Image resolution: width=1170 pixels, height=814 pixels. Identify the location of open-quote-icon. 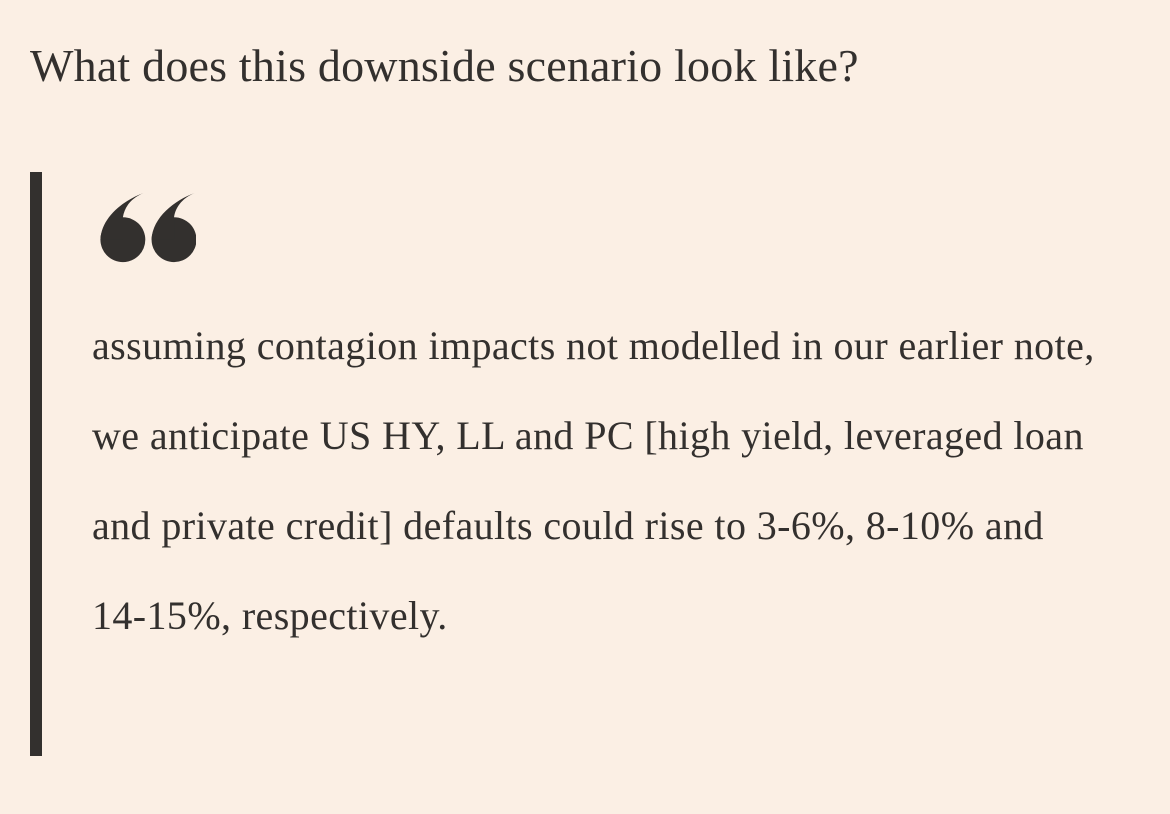
(148, 227).